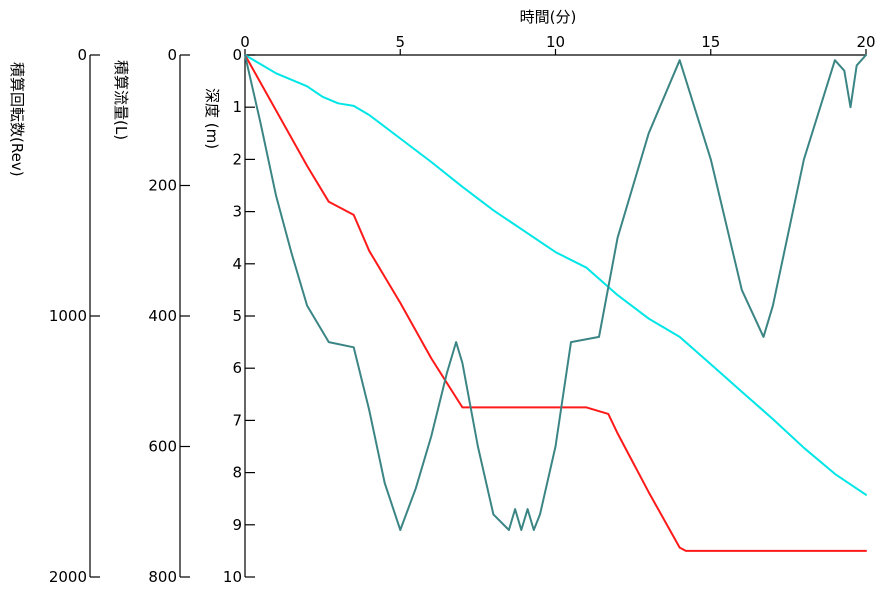 The height and width of the screenshot is (593, 886). Describe the element at coordinates (865, 42) in the screenshot. I see `x-tick-label: 20` at that location.